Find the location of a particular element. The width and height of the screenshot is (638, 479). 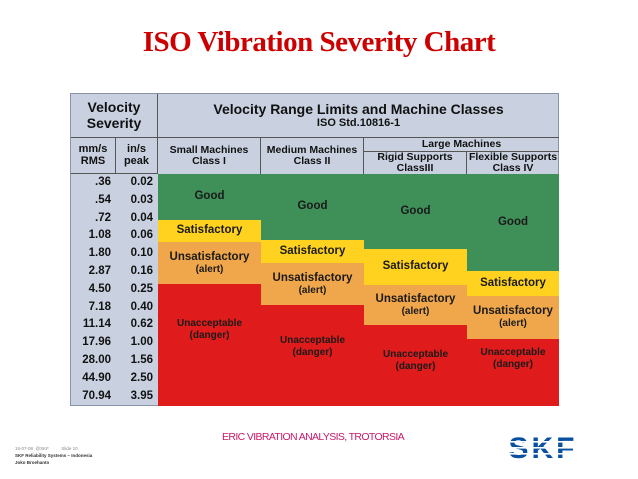

velocity-ins-value: 0.16 is located at coordinates (141, 271).